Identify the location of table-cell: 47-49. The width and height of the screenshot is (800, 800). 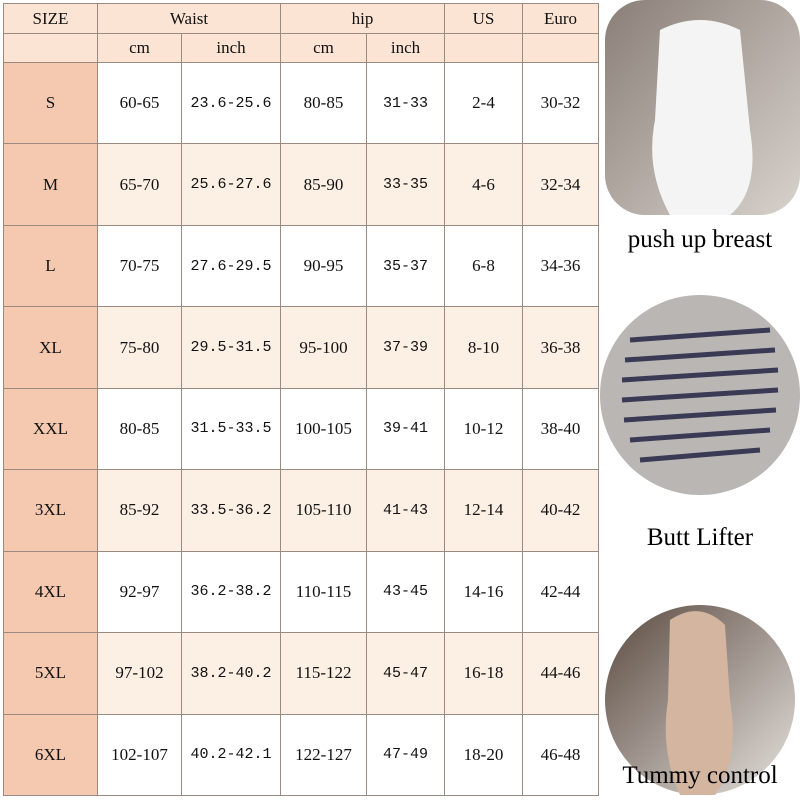
(405, 754).